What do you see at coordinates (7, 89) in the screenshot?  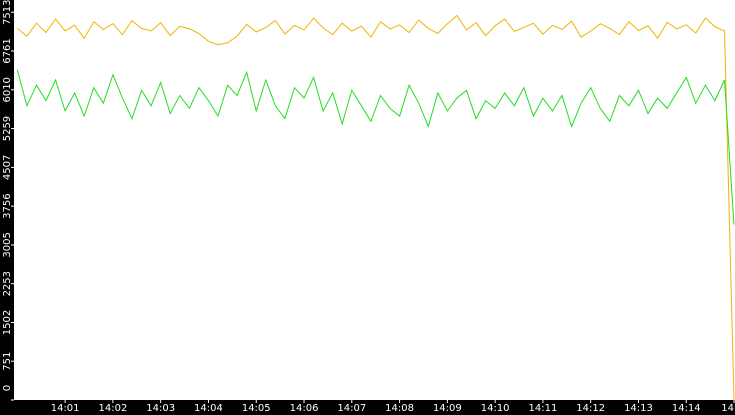 I see `y-tick-label: 6010` at bounding box center [7, 89].